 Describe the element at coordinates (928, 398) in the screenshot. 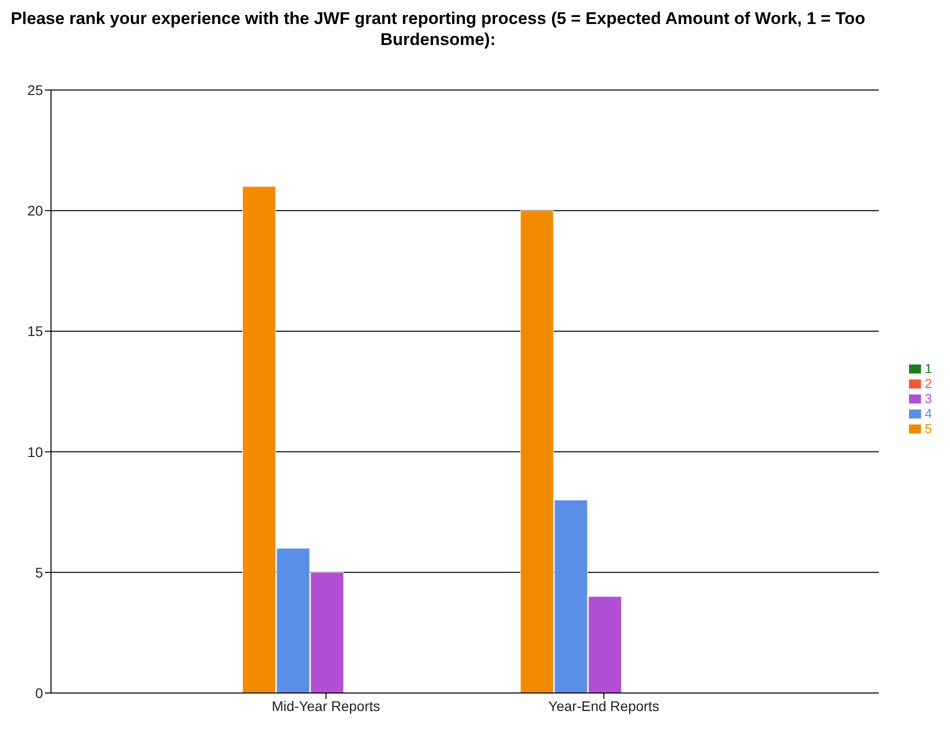

I see `legend-label: 3` at that location.